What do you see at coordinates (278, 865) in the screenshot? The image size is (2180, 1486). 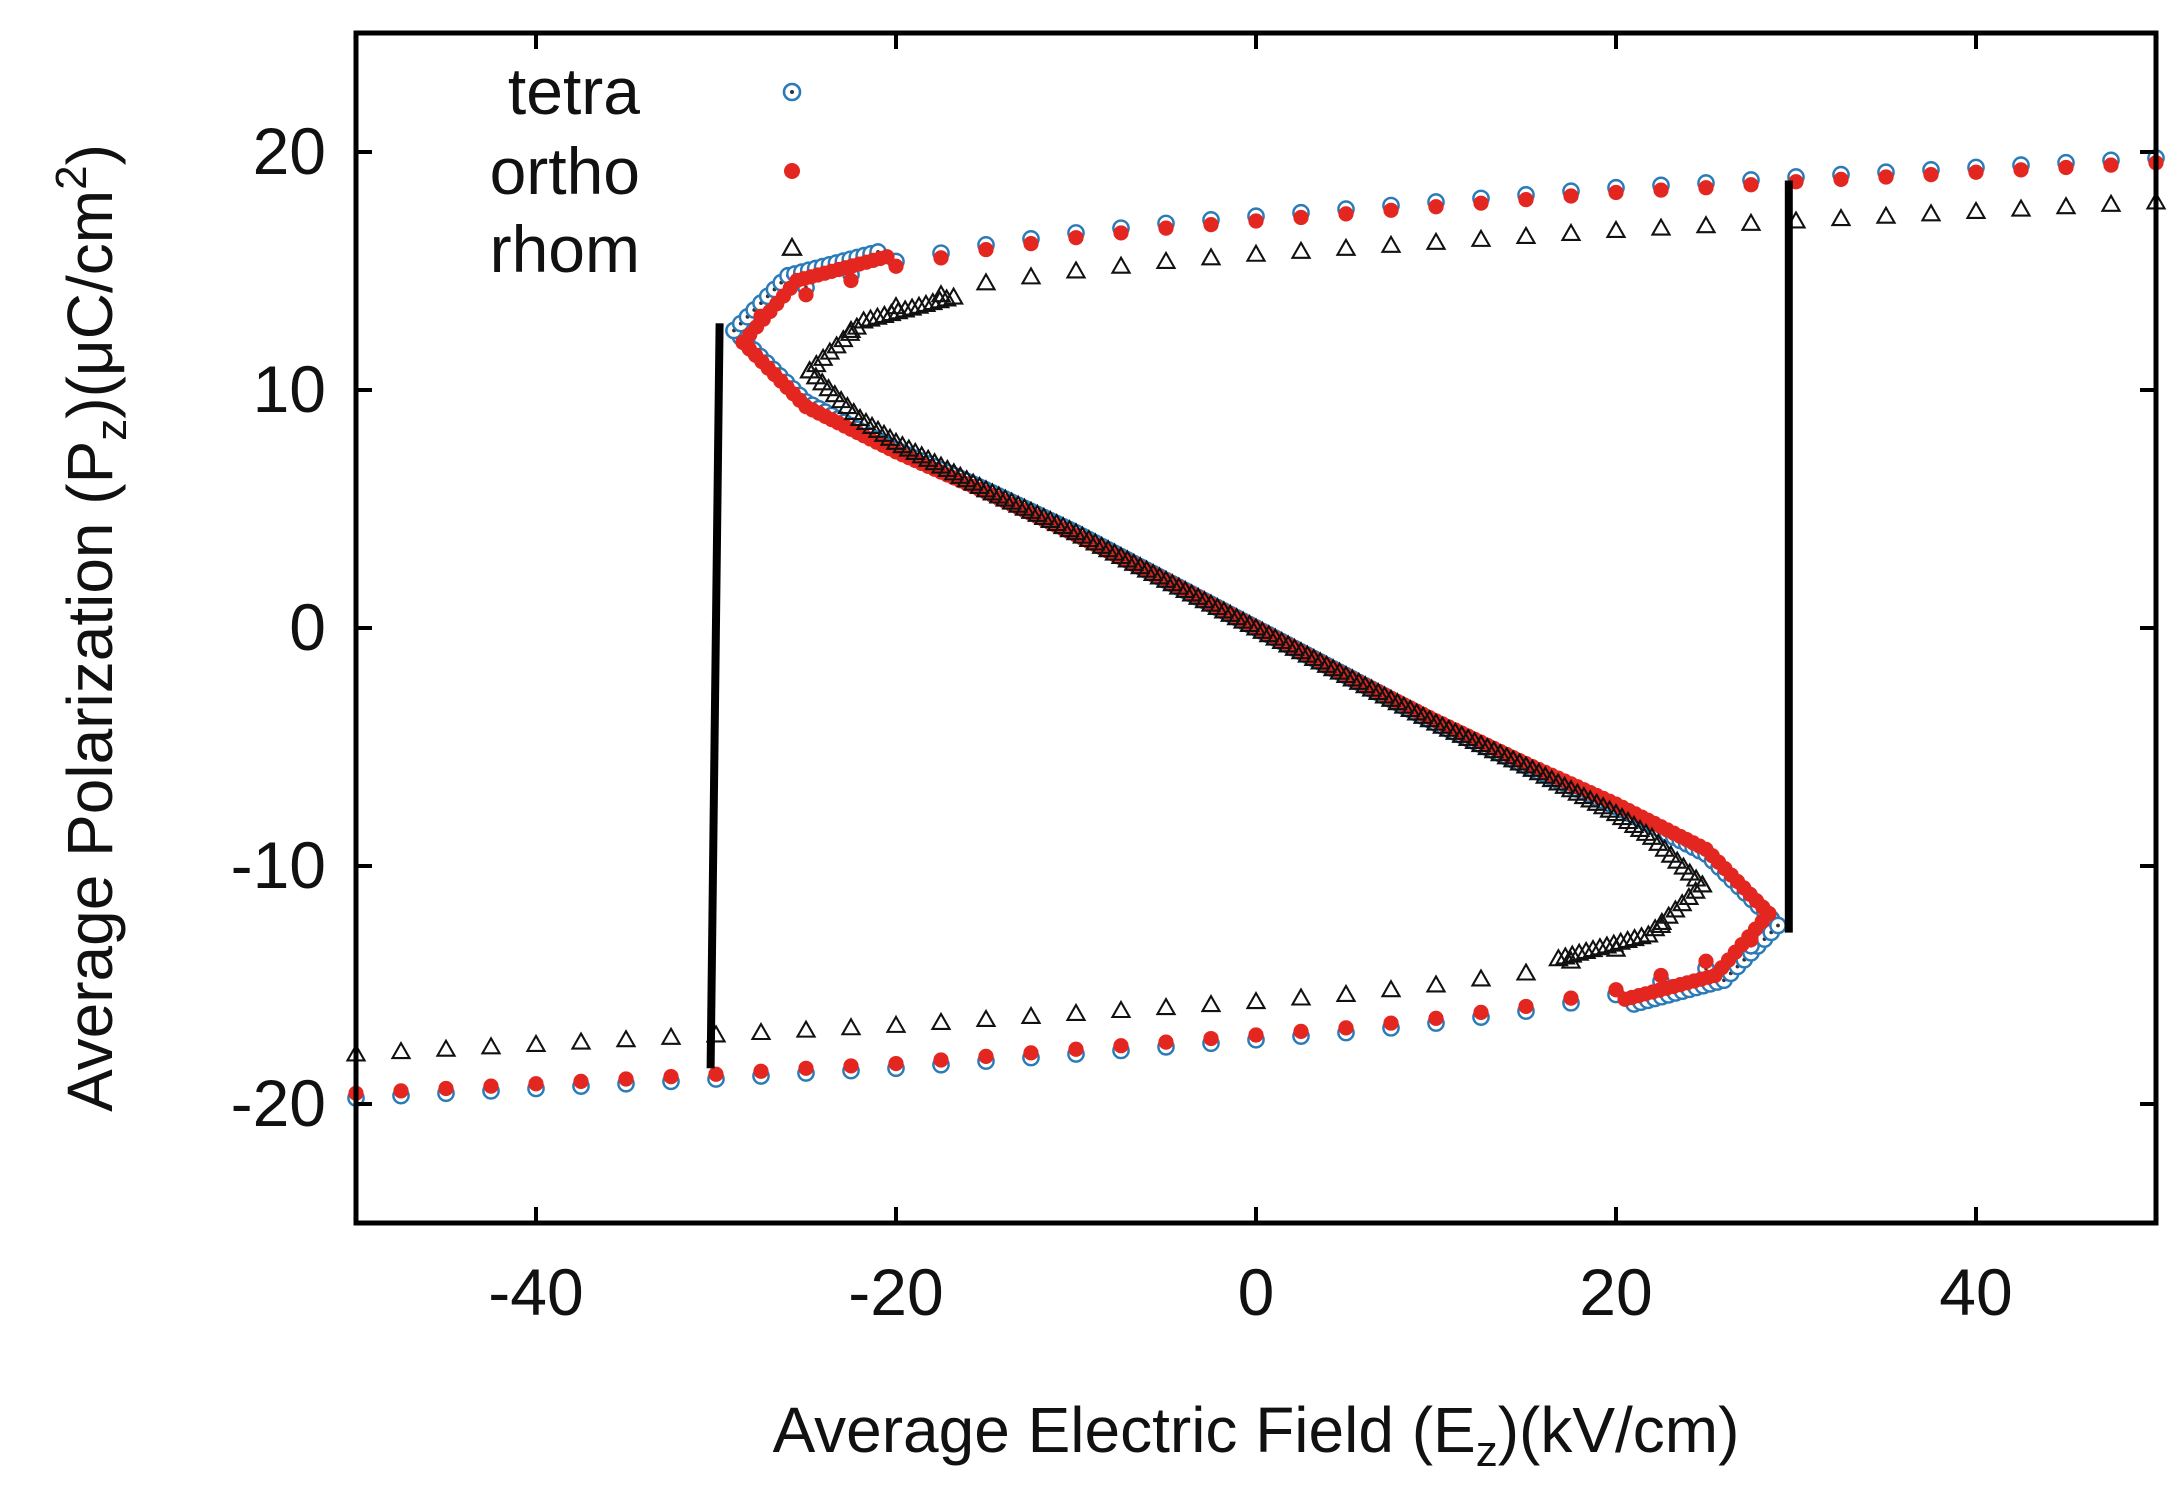 I see `y-tick-label-1: -10` at bounding box center [278, 865].